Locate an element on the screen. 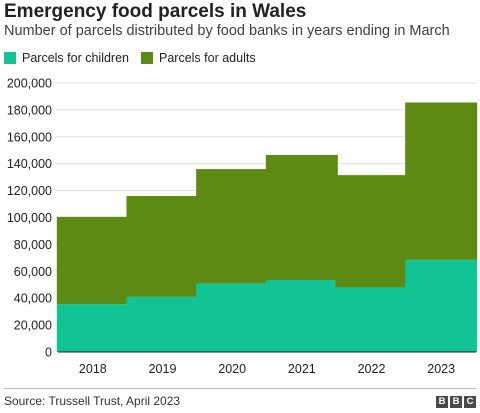  bar-adults-2019 is located at coordinates (162, 246).